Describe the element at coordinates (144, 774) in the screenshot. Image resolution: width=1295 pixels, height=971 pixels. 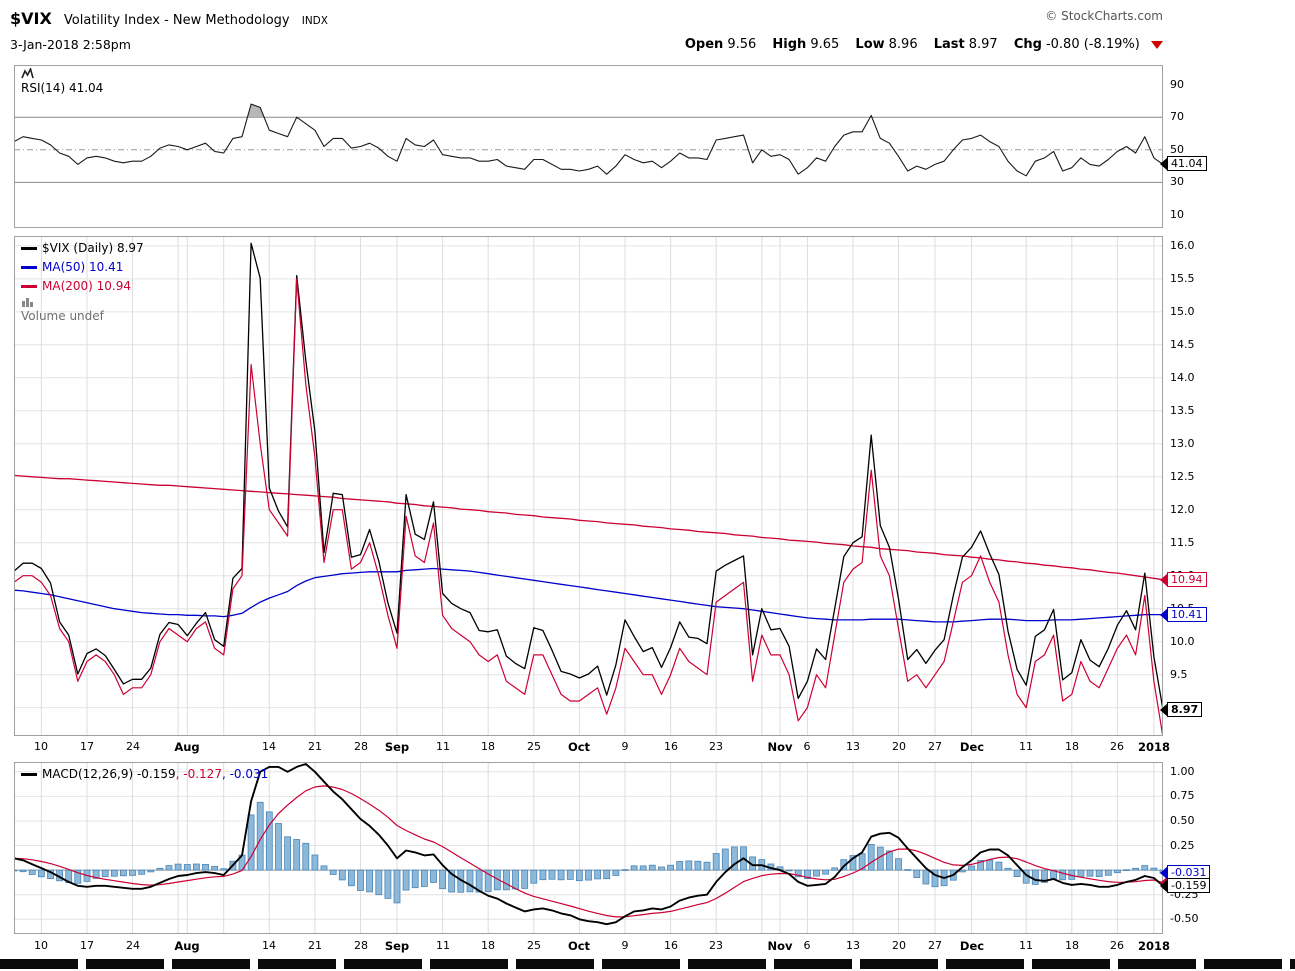
I see `macd-legend: MACD(12,26,9) -0.159, -0.127, -0.031` at that location.